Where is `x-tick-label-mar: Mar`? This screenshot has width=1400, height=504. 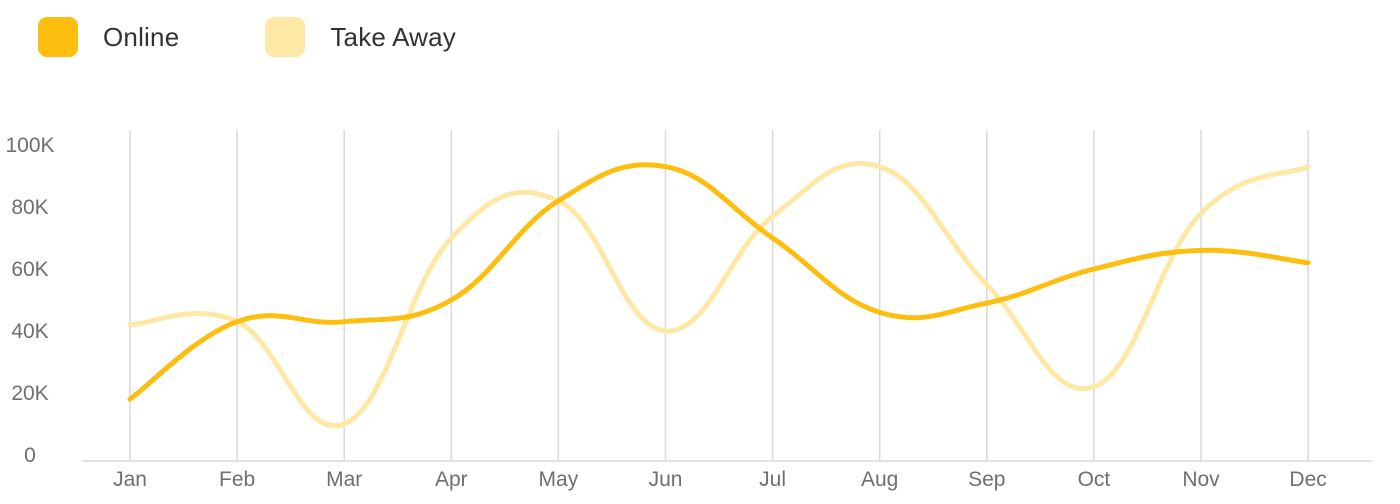 x-tick-label-mar: Mar is located at coordinates (344, 479).